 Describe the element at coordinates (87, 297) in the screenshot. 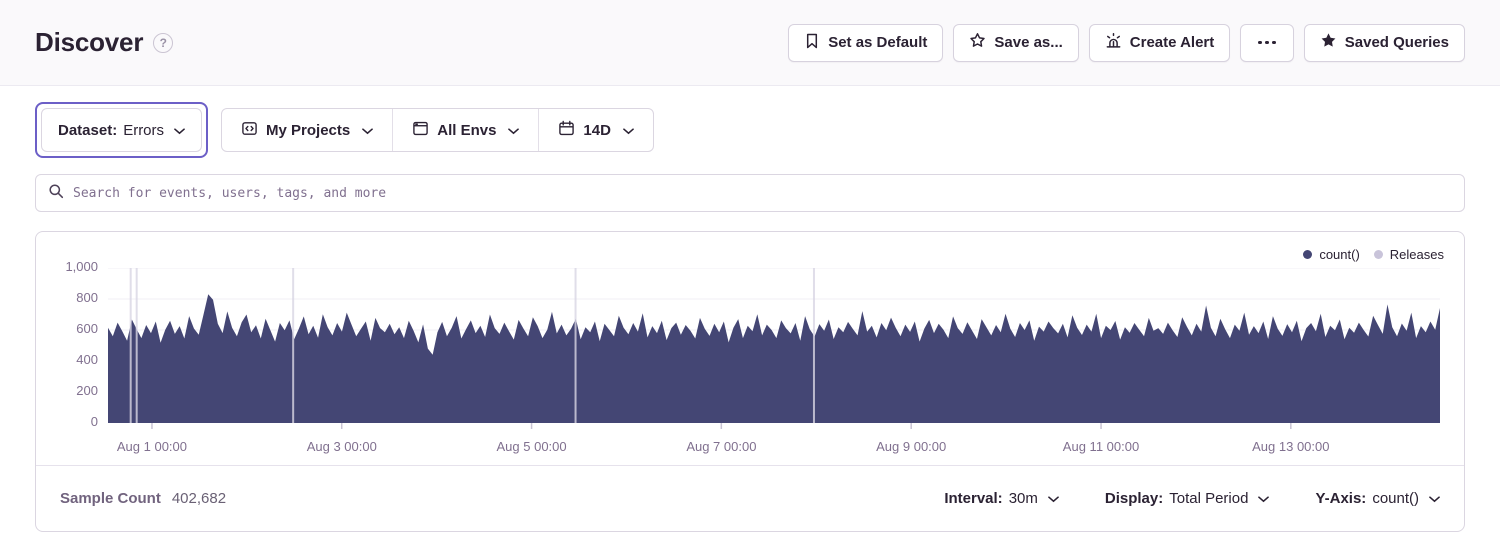

I see `y-tick-label: 800` at that location.